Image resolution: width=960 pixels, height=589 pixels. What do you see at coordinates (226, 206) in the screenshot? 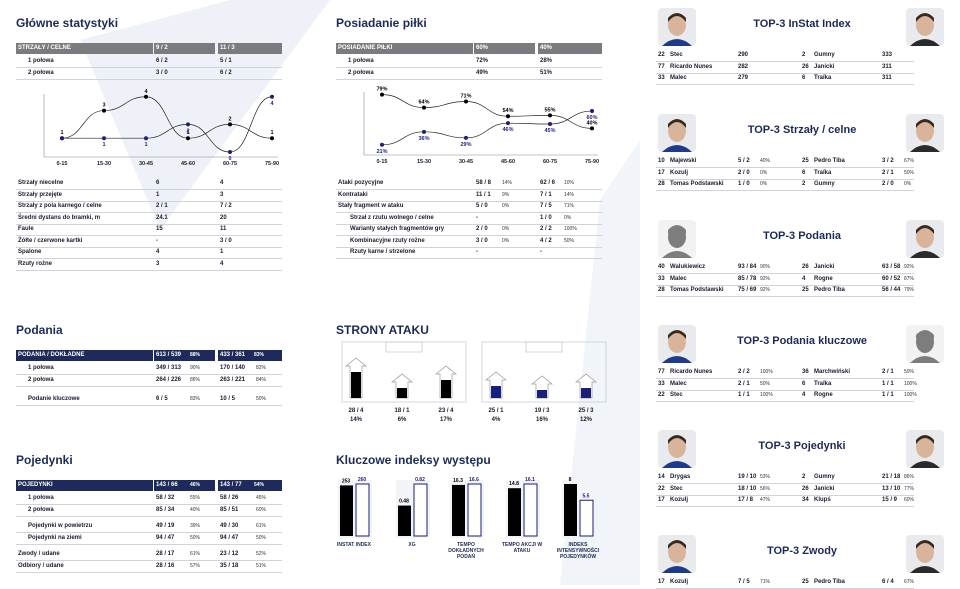
I see `stat-value-team2: 7 / 2` at bounding box center [226, 206].